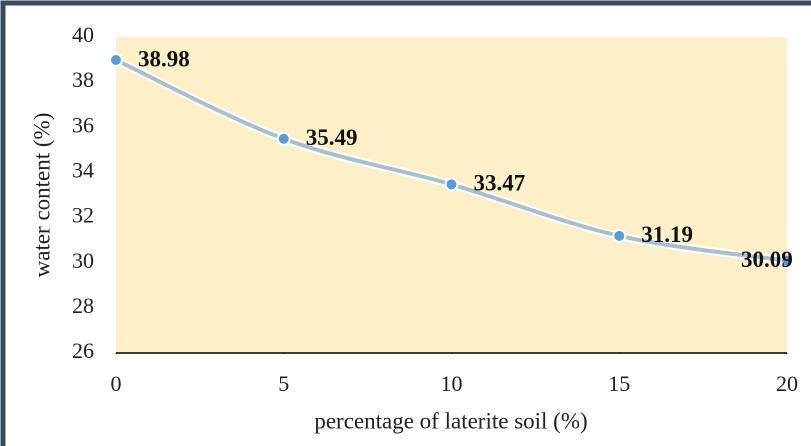 The width and height of the screenshot is (811, 446). Describe the element at coordinates (83, 34) in the screenshot. I see `y-tick-label: 40` at that location.